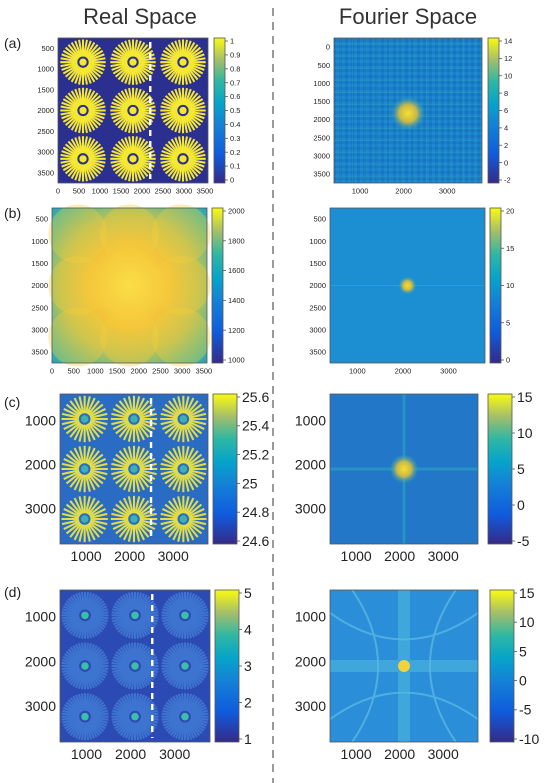 The image size is (547, 783). Describe the element at coordinates (408, 16) in the screenshot. I see `fourier-space-header: Fourier Space` at that location.